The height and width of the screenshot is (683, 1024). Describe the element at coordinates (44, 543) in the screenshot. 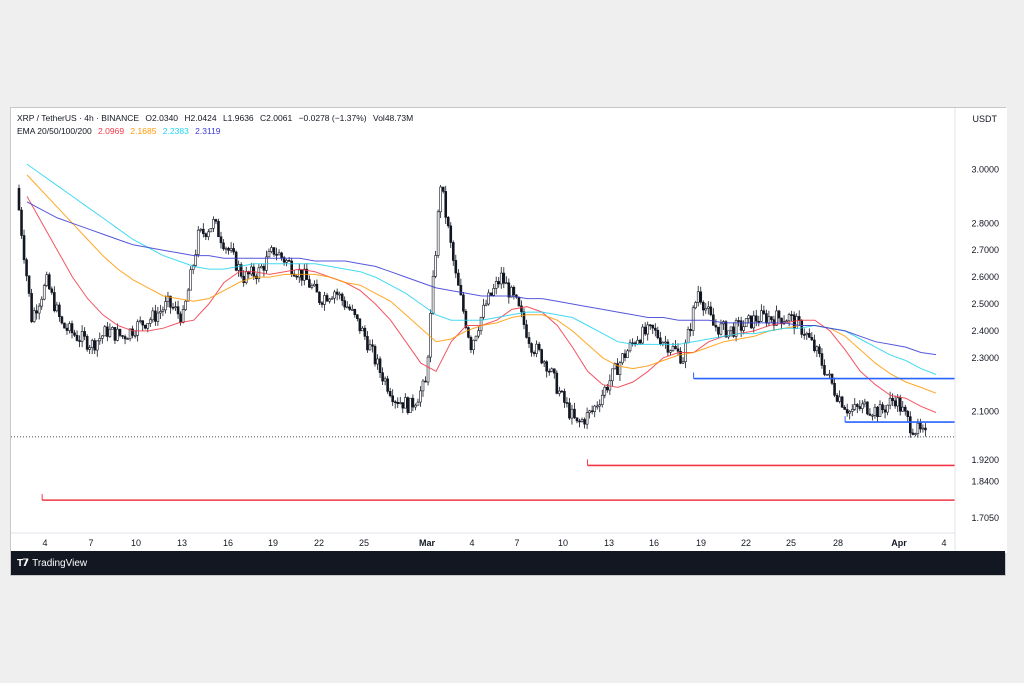

I see `time-tick-label: 4` at that location.